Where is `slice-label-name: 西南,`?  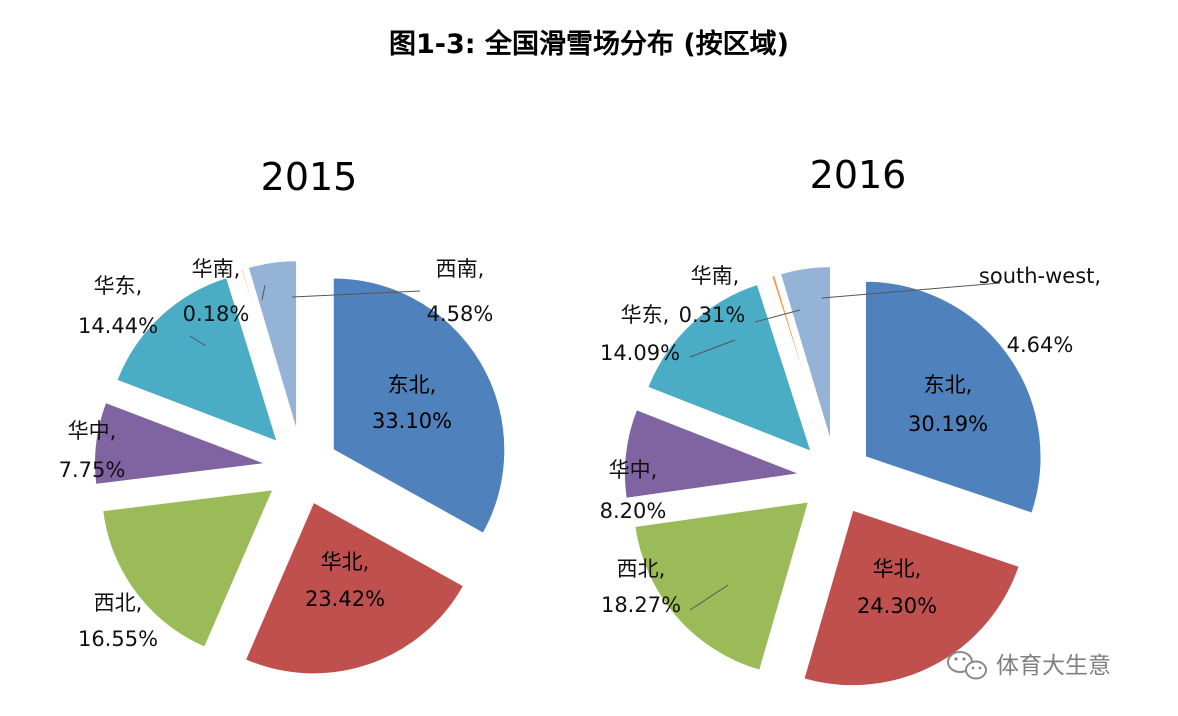 slice-label-name: 西南, is located at coordinates (460, 269).